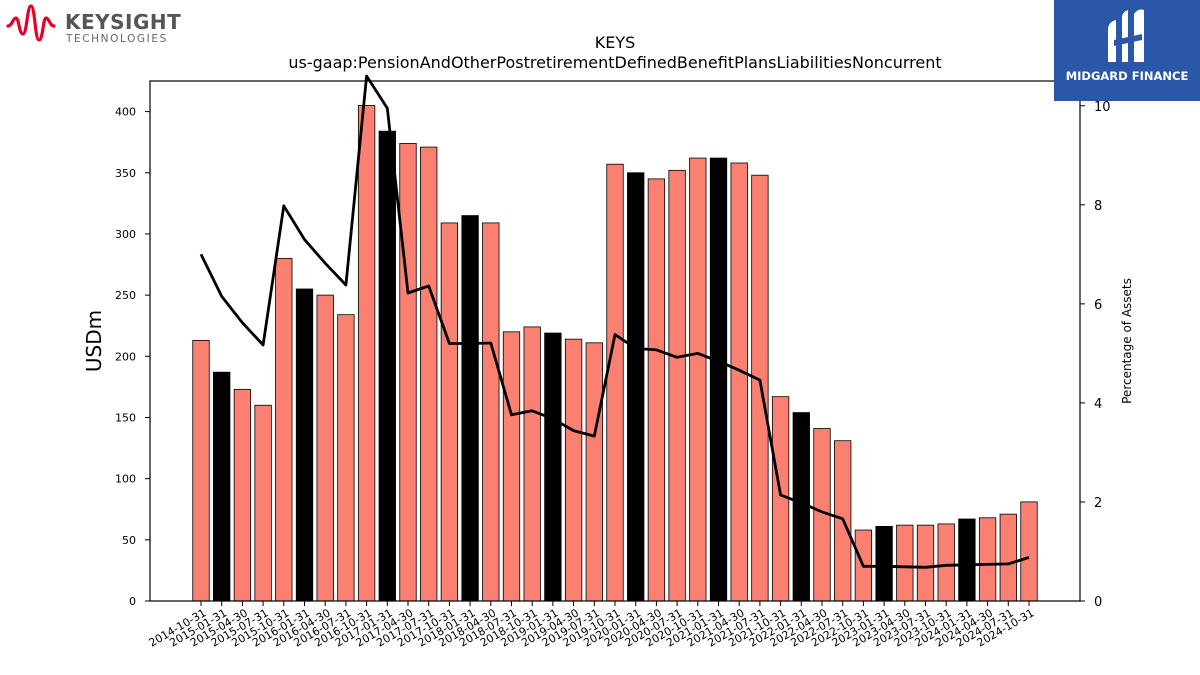 This screenshot has height=675, width=1200. What do you see at coordinates (117, 39) in the screenshot?
I see `company-subname: TECHNOLOGIES` at bounding box center [117, 39].